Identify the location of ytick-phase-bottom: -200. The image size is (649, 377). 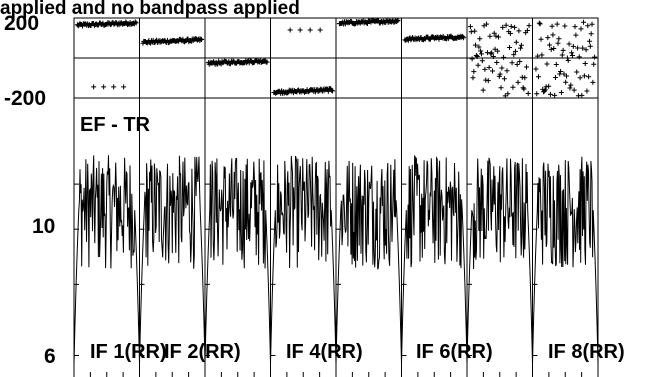
(25, 98).